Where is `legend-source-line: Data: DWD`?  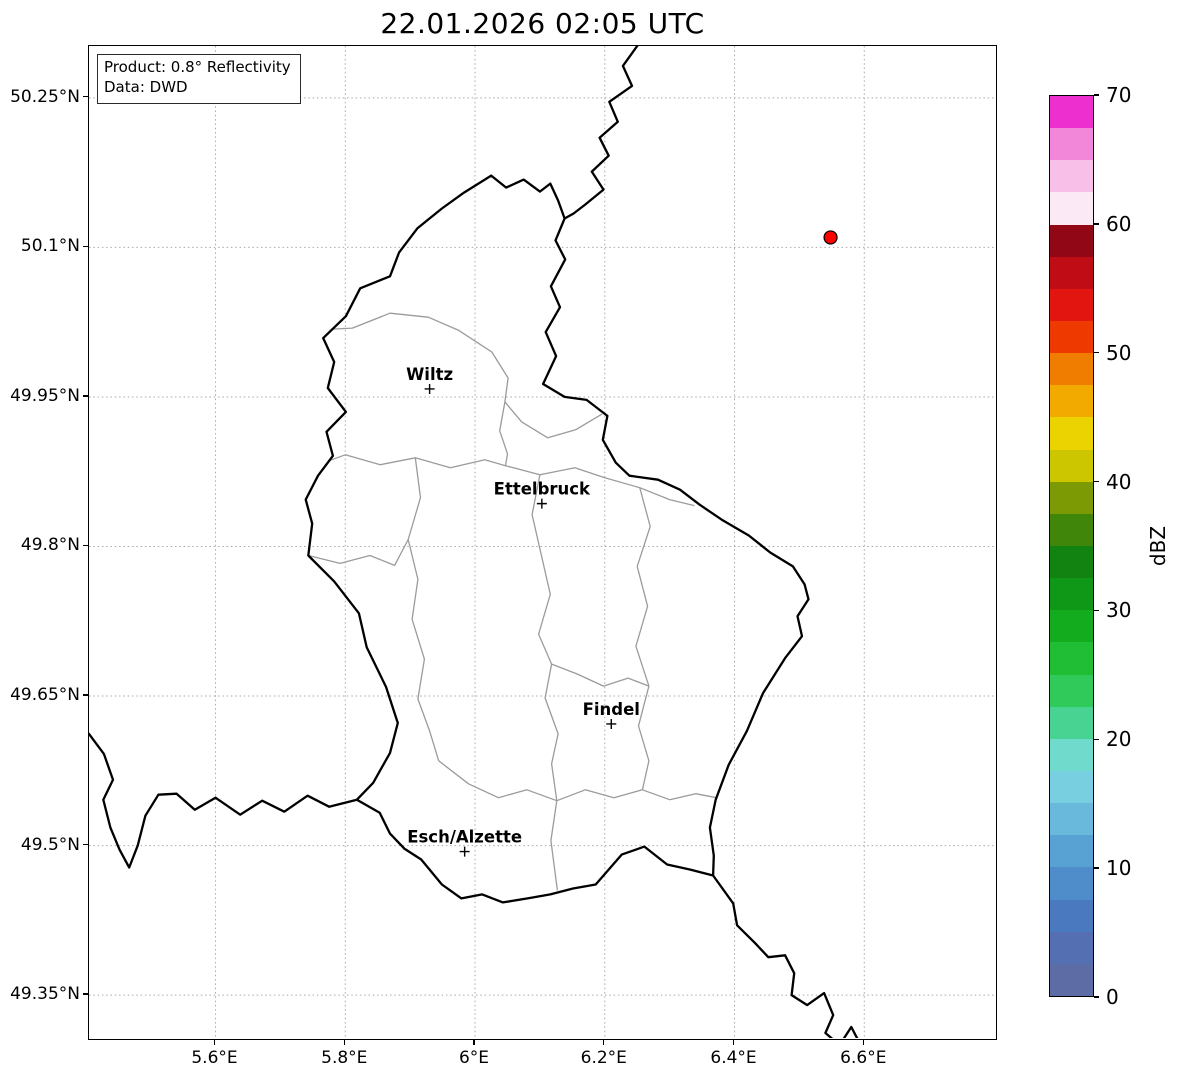 legend-source-line: Data: DWD is located at coordinates (146, 86).